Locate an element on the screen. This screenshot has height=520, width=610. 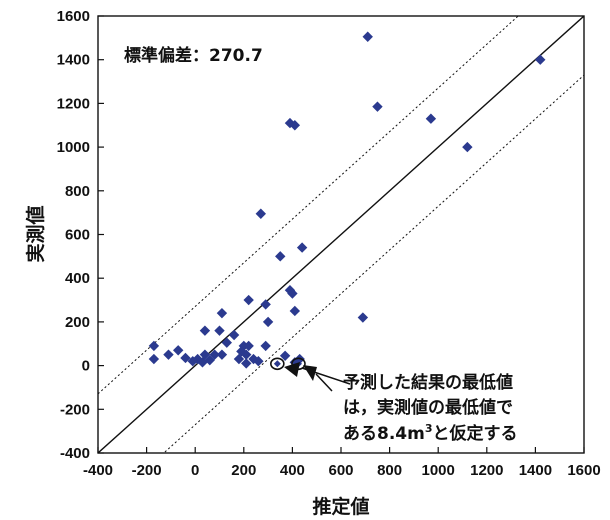
y-tick-label-7: 1000 is located at coordinates (73, 147).